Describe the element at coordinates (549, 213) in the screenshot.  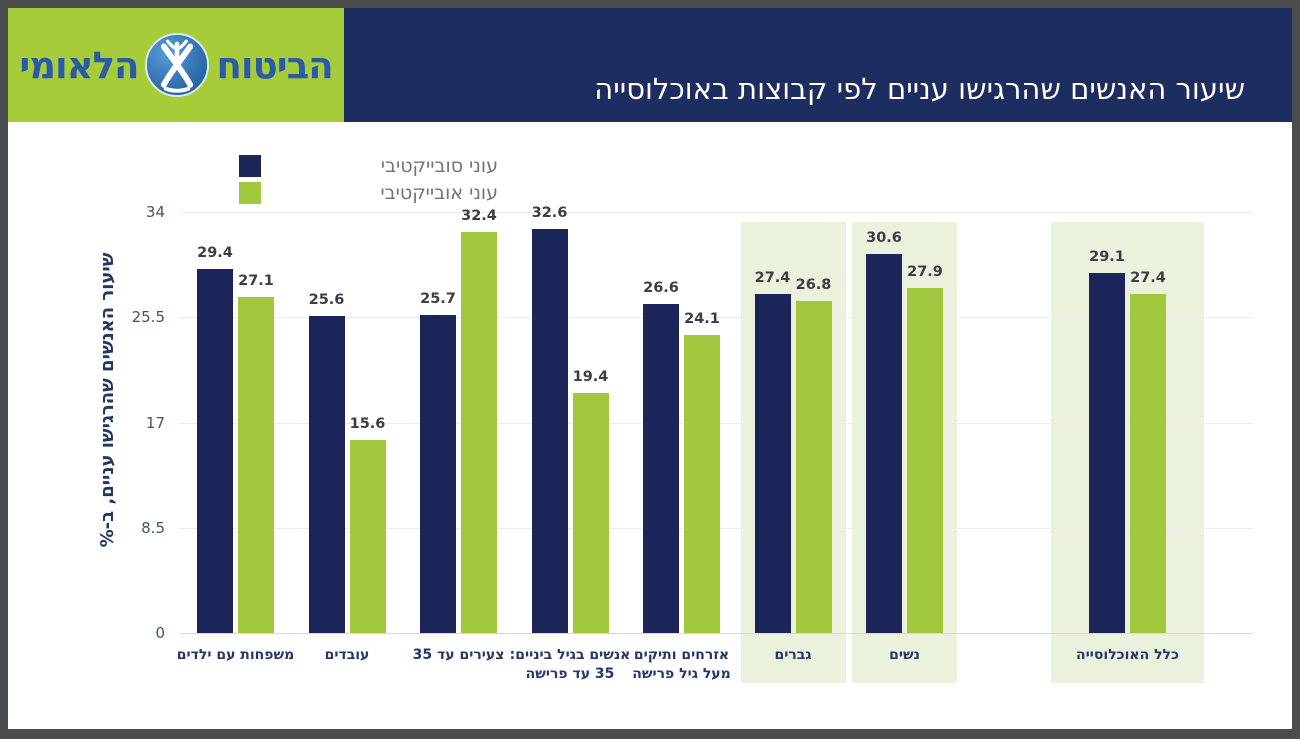
I see `bar-value-label: 32.6` at that location.